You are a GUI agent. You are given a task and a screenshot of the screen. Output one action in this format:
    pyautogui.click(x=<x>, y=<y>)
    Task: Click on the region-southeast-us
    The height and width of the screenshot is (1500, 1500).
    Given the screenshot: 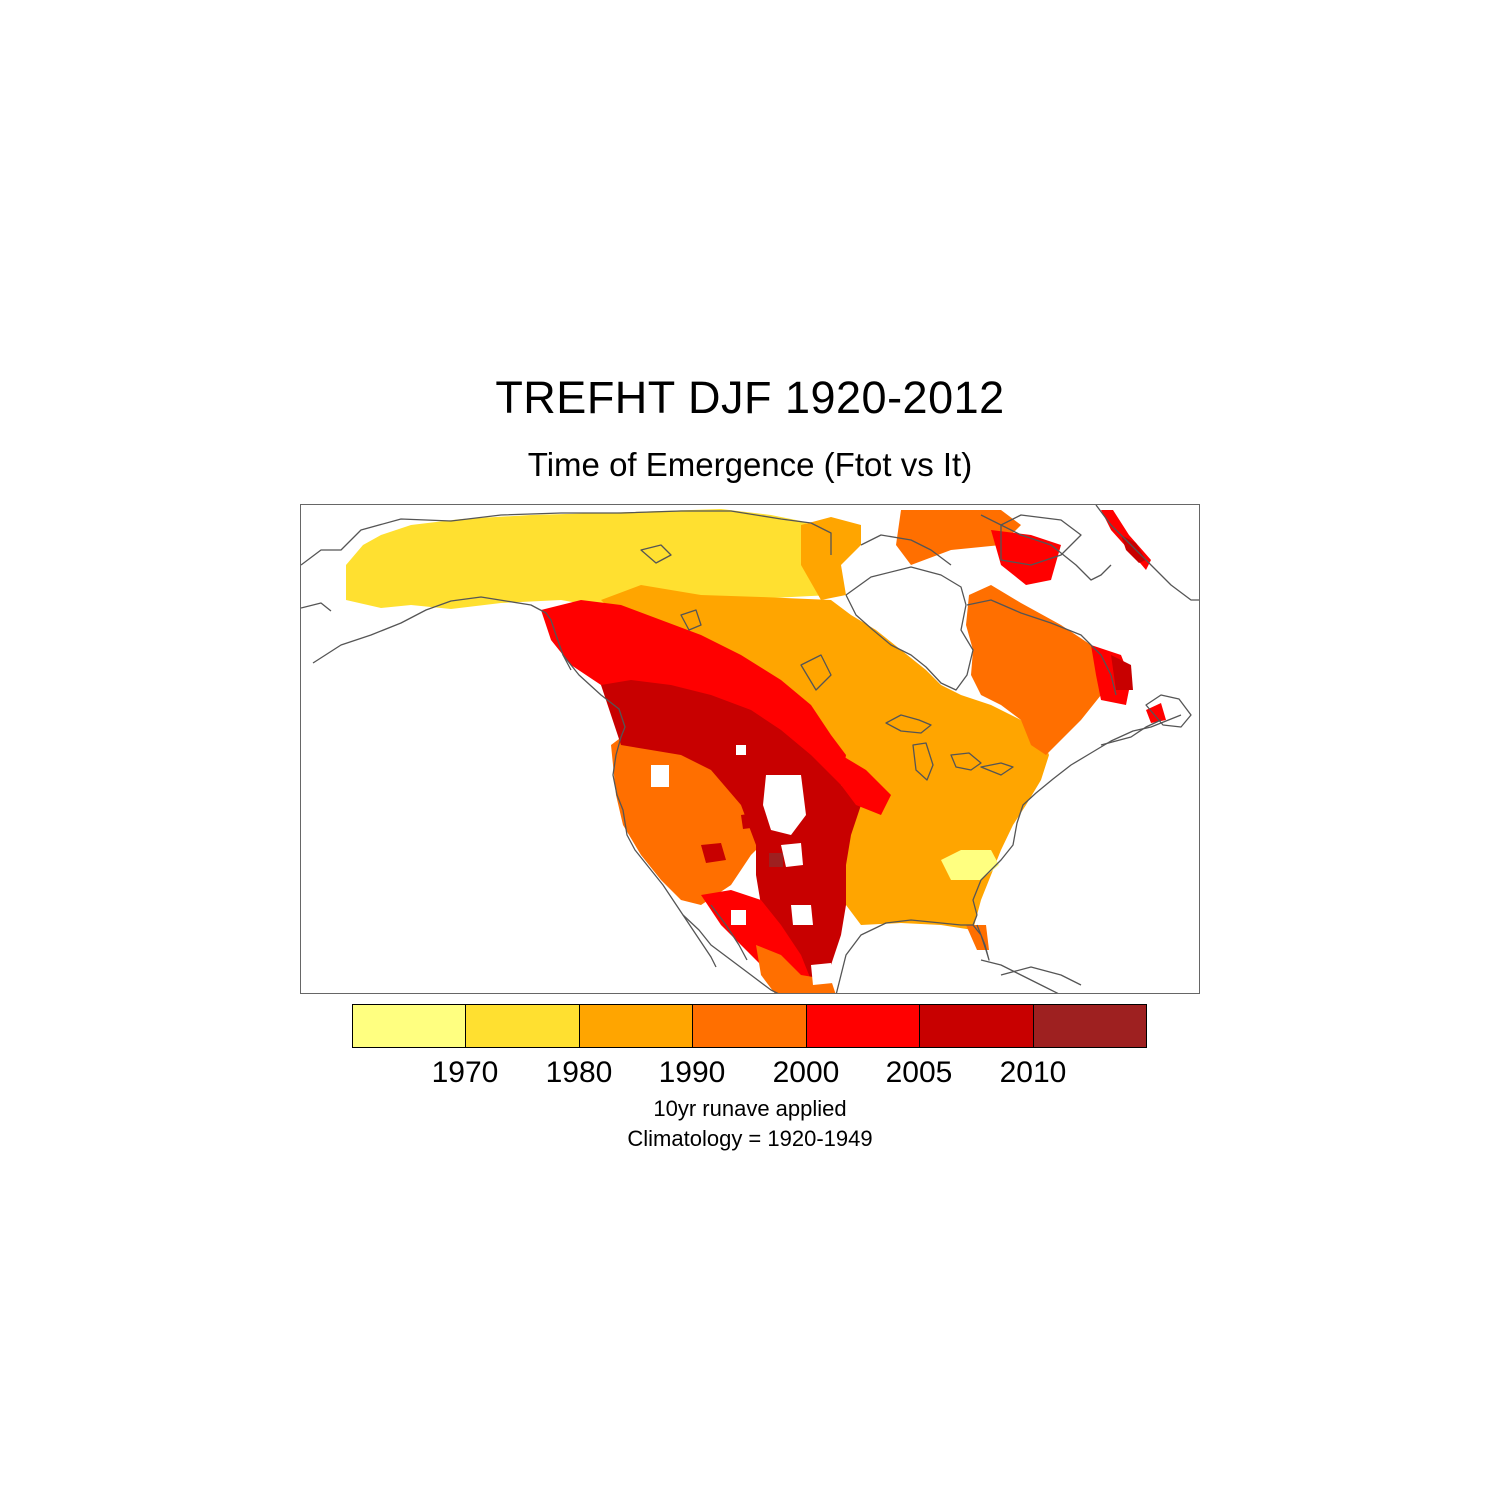 What is the action you would take?
    pyautogui.click(x=970, y=865)
    